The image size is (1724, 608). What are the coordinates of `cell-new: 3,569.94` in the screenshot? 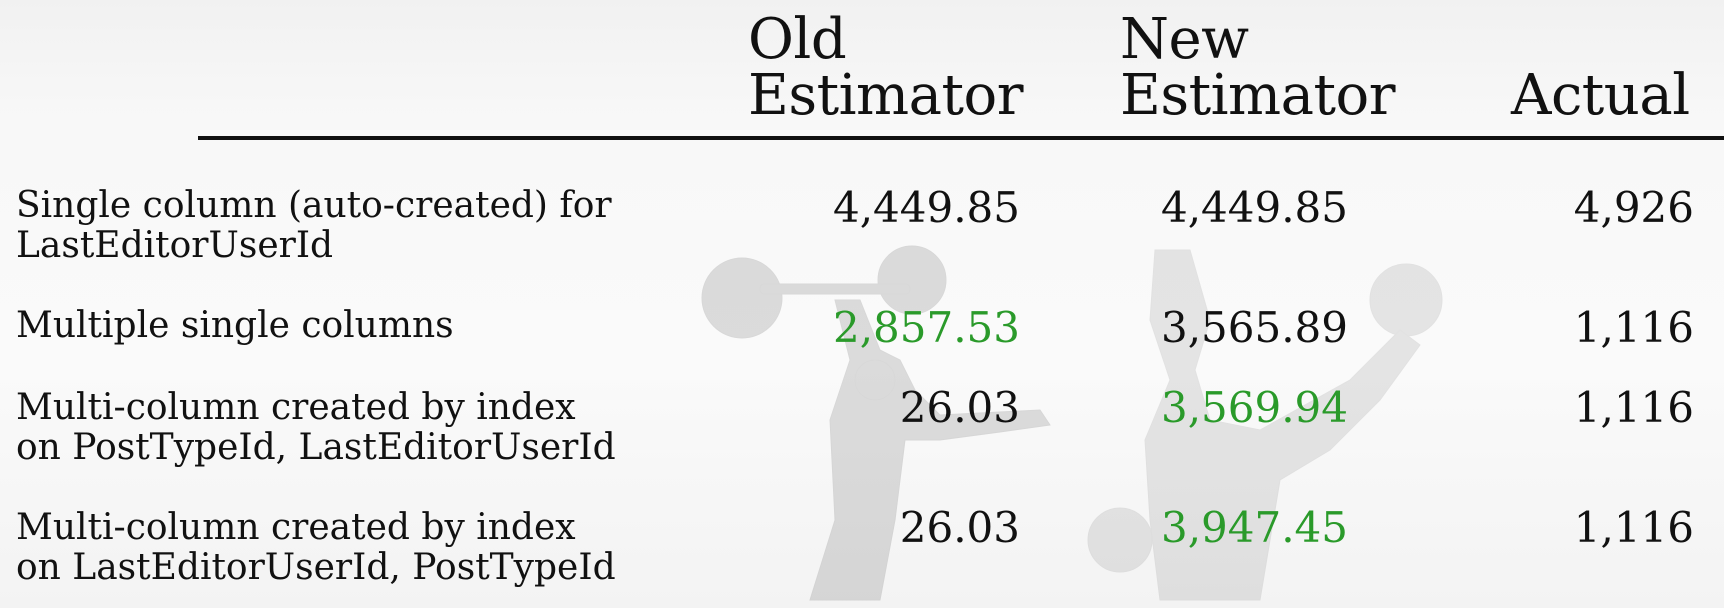 It's located at (1254, 407).